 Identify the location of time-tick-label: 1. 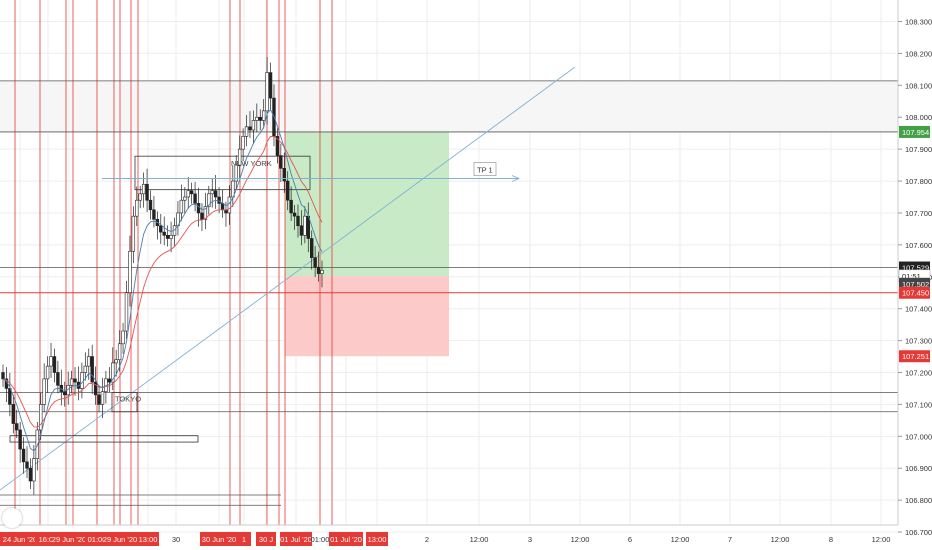
(244, 539).